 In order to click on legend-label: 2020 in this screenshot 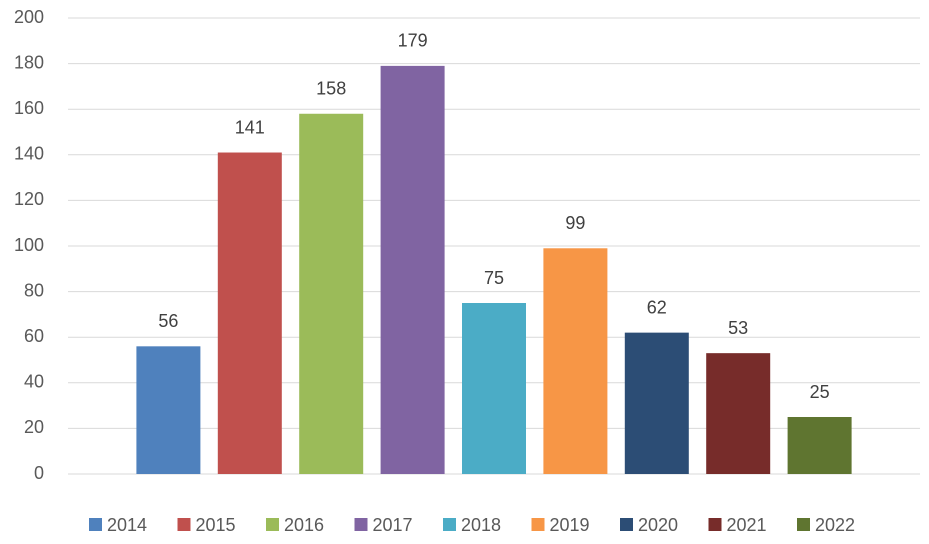, I will do `click(658, 525)`.